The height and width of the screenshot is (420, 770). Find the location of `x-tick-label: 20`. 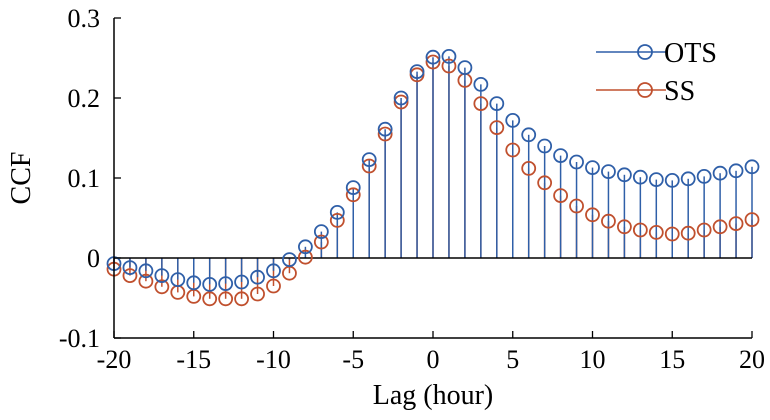

x-tick-label: 20 is located at coordinates (752, 359).